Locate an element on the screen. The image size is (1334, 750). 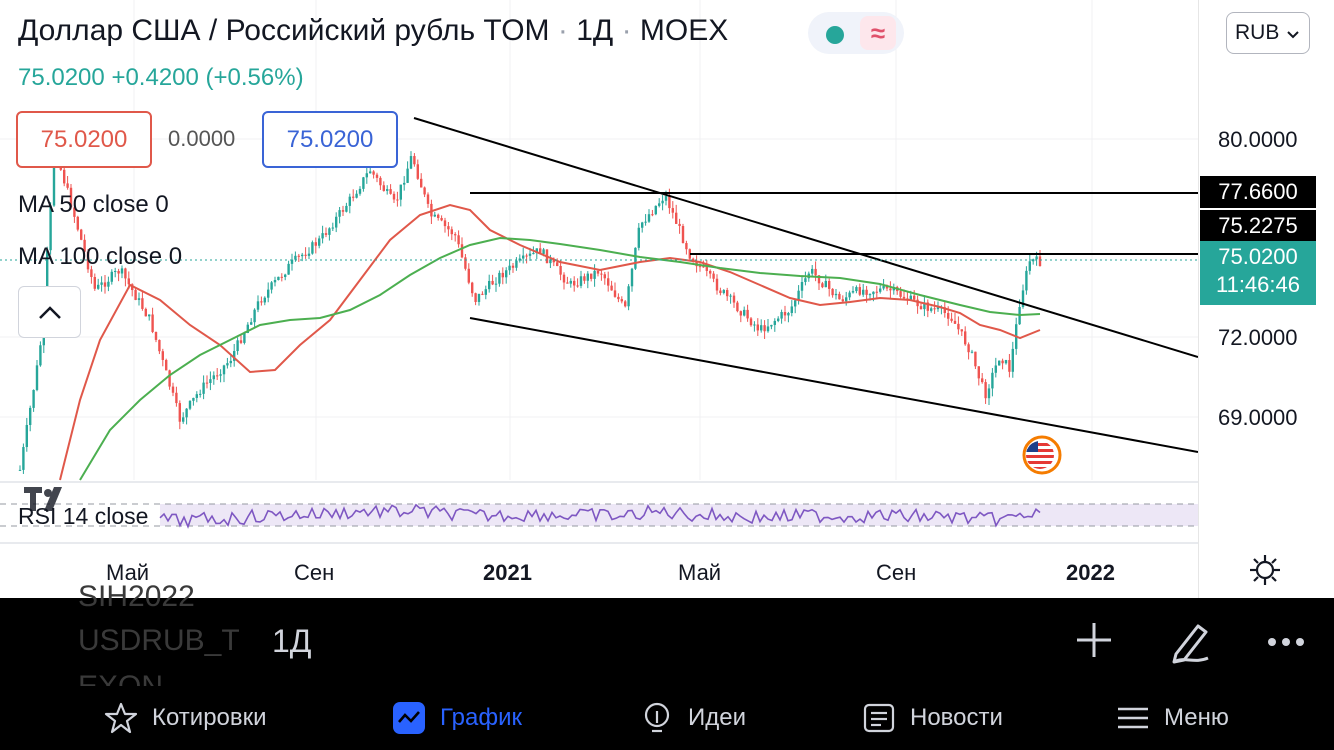
tab-ideas: Идеи is located at coordinates (693, 718).